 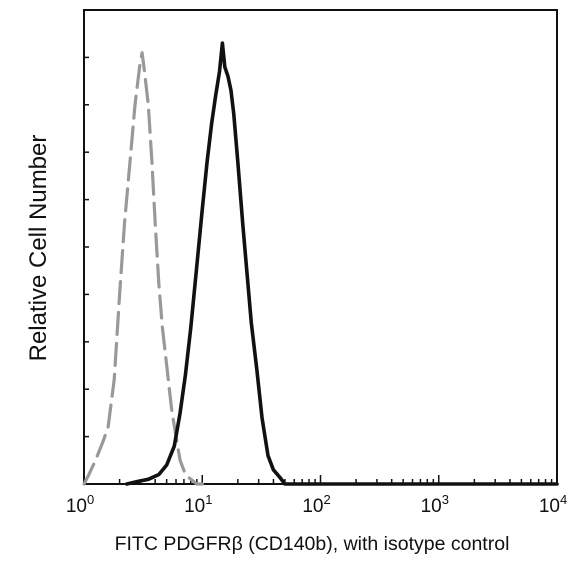 I want to click on x-tick-label: 10³, so click(x=435, y=504).